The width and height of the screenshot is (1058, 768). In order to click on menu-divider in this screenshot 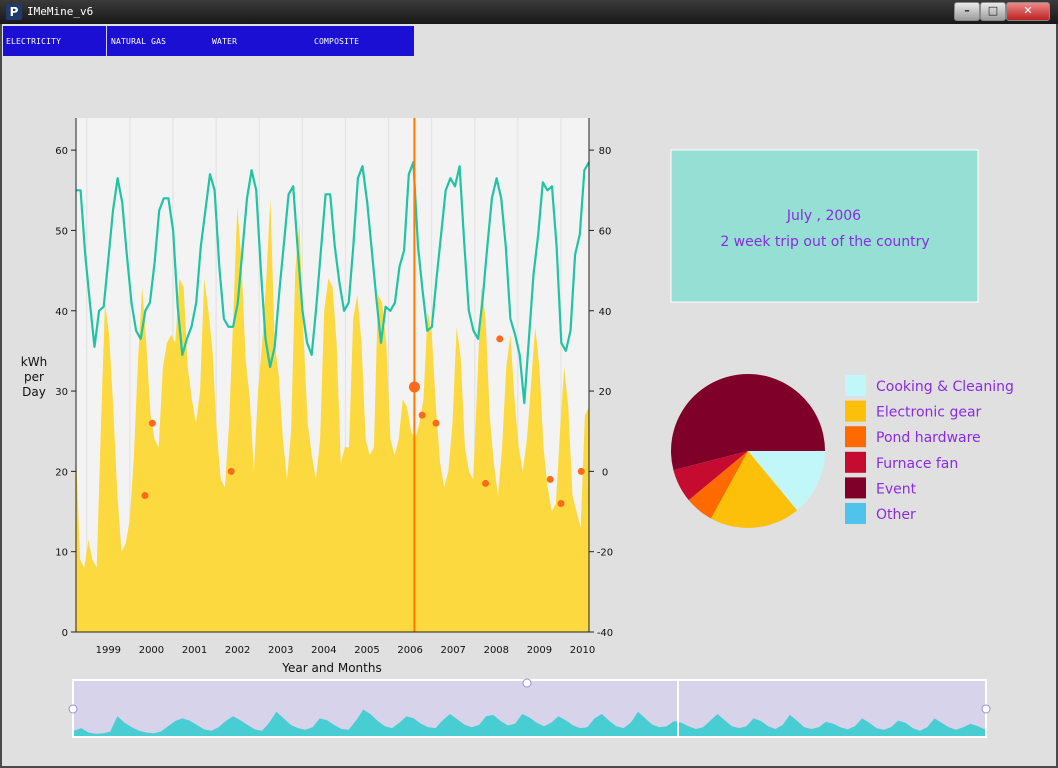, I will do `click(106, 41)`.